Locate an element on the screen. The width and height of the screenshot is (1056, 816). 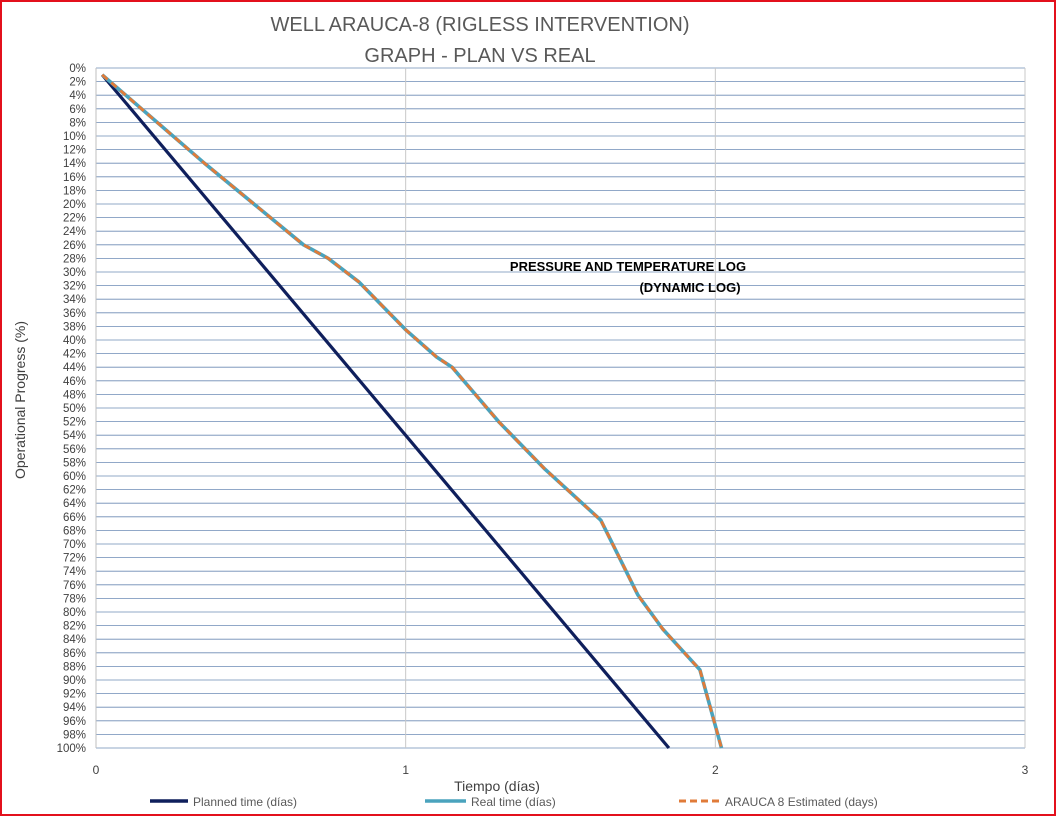
chart-title-line-1: WELL ARAUCA-8 (RIGLESS INTERVENTION) is located at coordinates (480, 25).